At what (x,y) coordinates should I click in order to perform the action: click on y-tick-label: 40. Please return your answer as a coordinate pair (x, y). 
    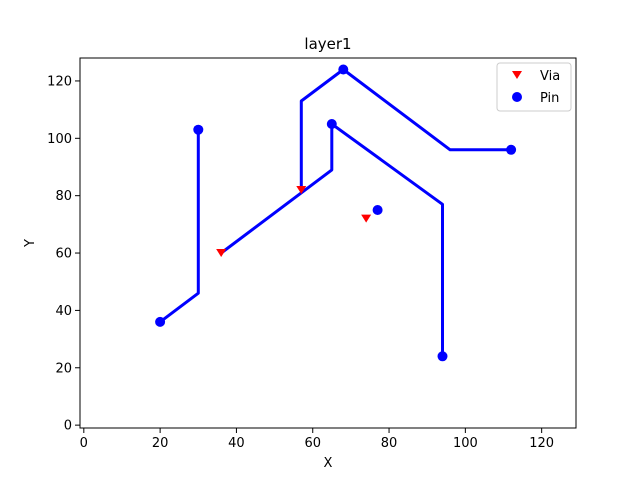
    Looking at the image, I should click on (63, 311).